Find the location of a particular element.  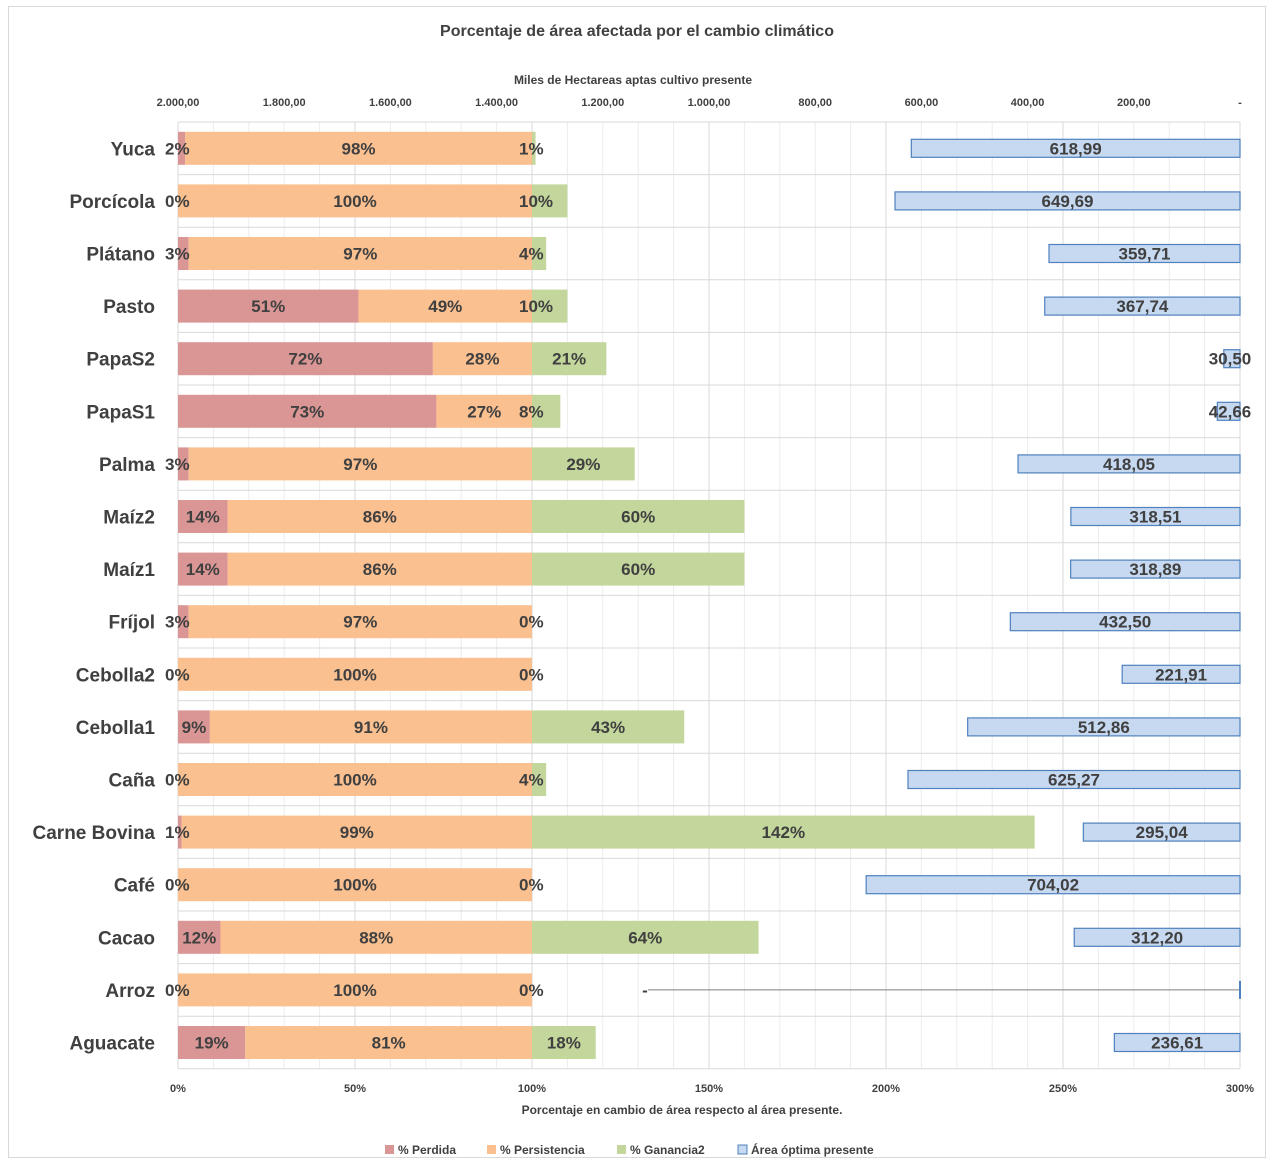

persistencia-label: 81% is located at coordinates (389, 1043).